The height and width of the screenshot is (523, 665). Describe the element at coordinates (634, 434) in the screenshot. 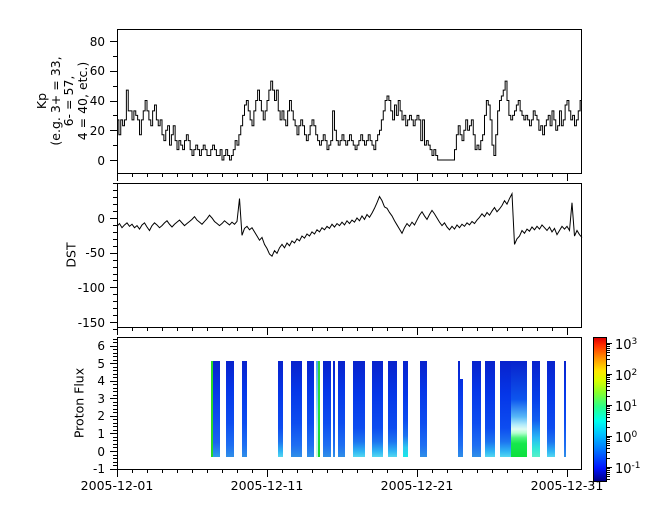

I see `colorbar-label-exponent: 0` at that location.